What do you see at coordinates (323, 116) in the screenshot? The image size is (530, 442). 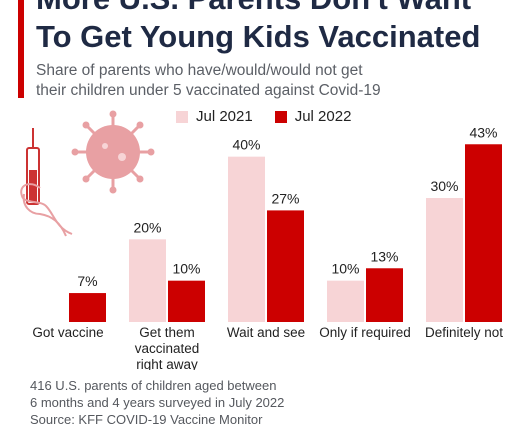 I see `legend-label-2022: Jul 2022` at bounding box center [323, 116].